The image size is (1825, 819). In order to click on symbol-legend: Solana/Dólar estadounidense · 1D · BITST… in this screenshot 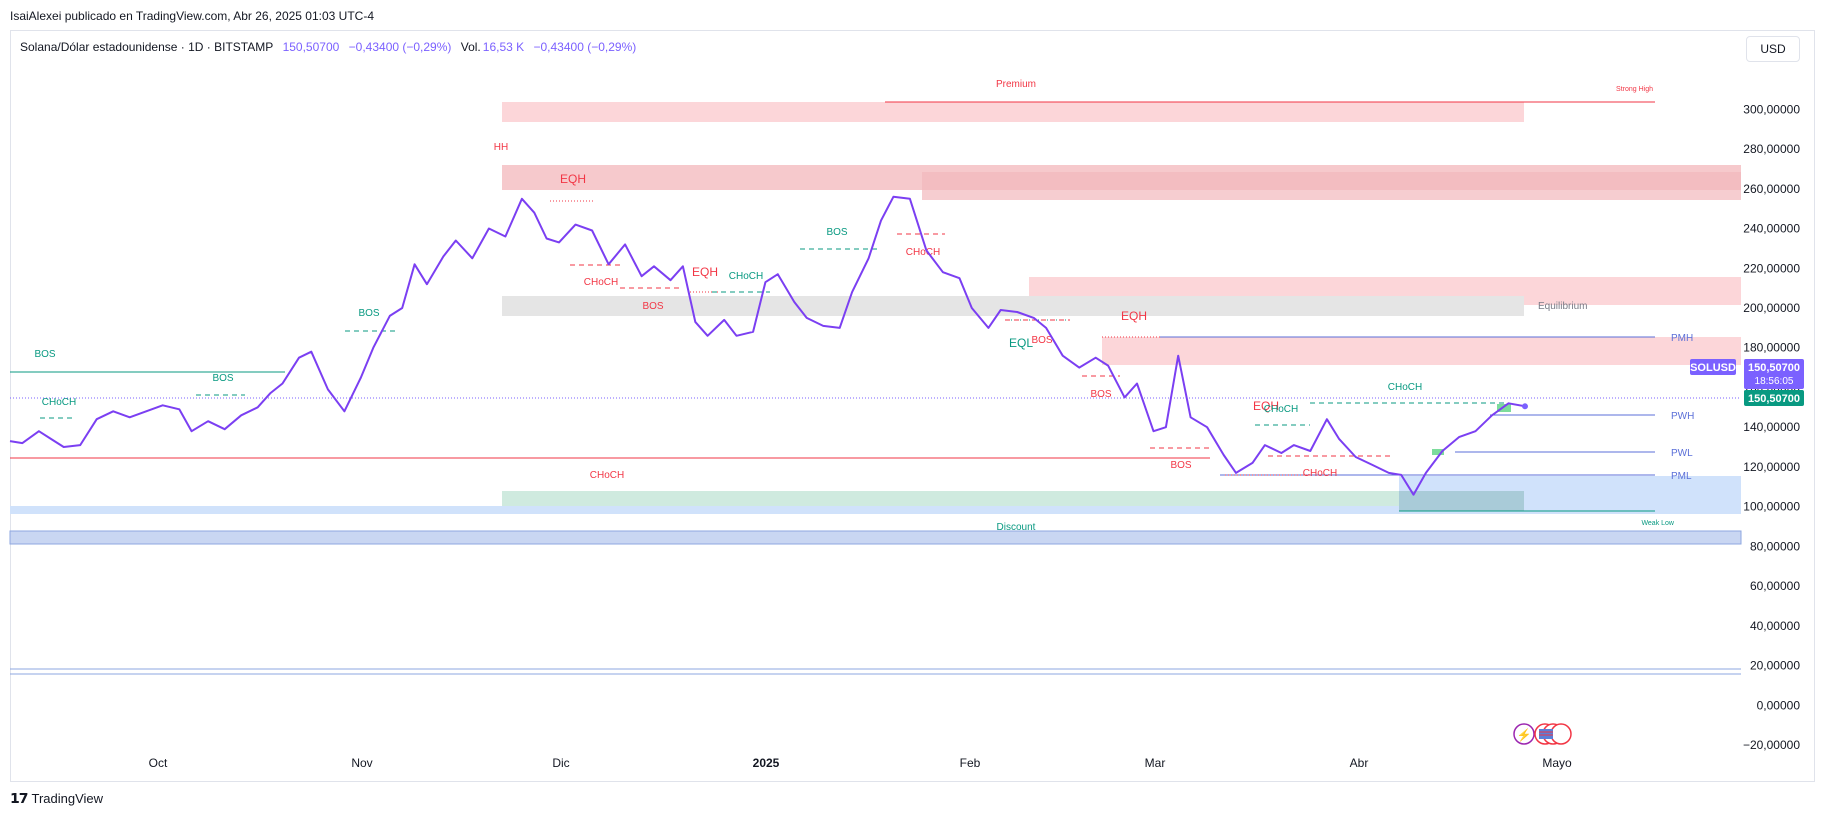, I will do `click(331, 47)`.